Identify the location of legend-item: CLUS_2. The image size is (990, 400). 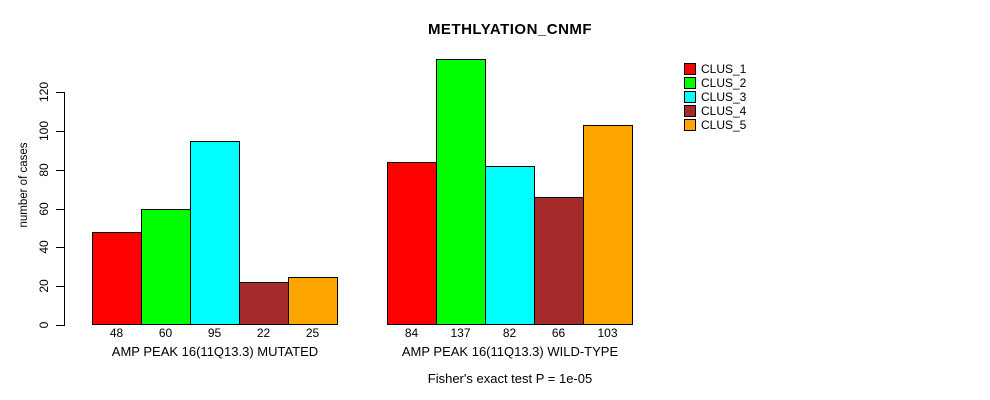
(715, 83).